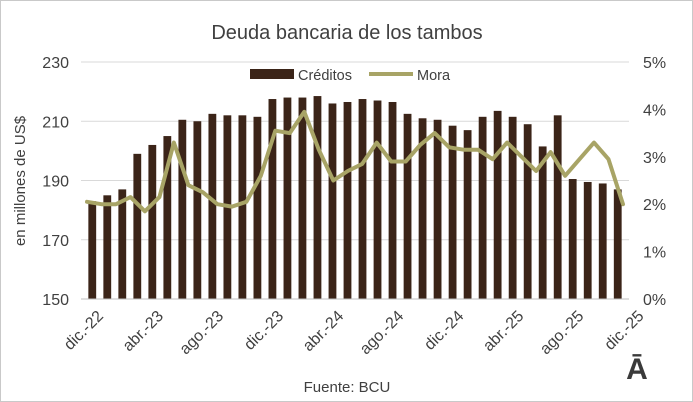  What do you see at coordinates (20, 180) in the screenshot?
I see `y-axis-title: en millones de US$` at bounding box center [20, 180].